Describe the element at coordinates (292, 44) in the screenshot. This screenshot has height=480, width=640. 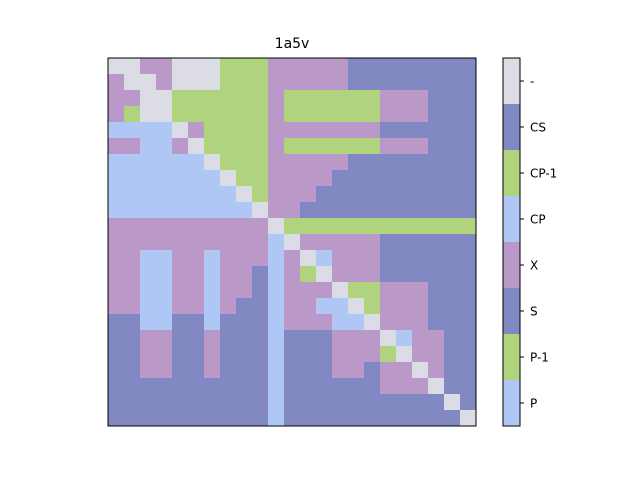
I see `chart-title: 1a5v` at that location.